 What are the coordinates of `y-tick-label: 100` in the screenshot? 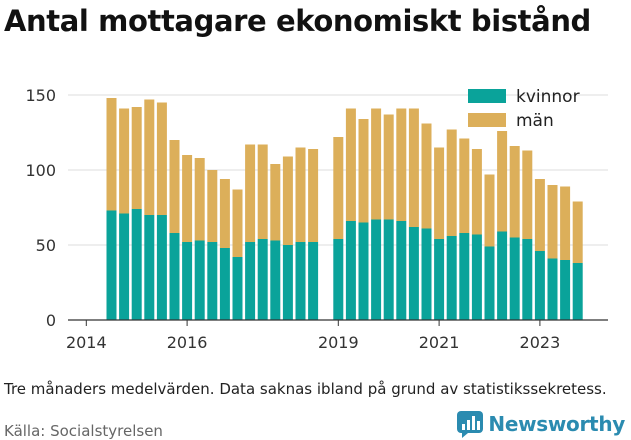 It's located at (40, 170).